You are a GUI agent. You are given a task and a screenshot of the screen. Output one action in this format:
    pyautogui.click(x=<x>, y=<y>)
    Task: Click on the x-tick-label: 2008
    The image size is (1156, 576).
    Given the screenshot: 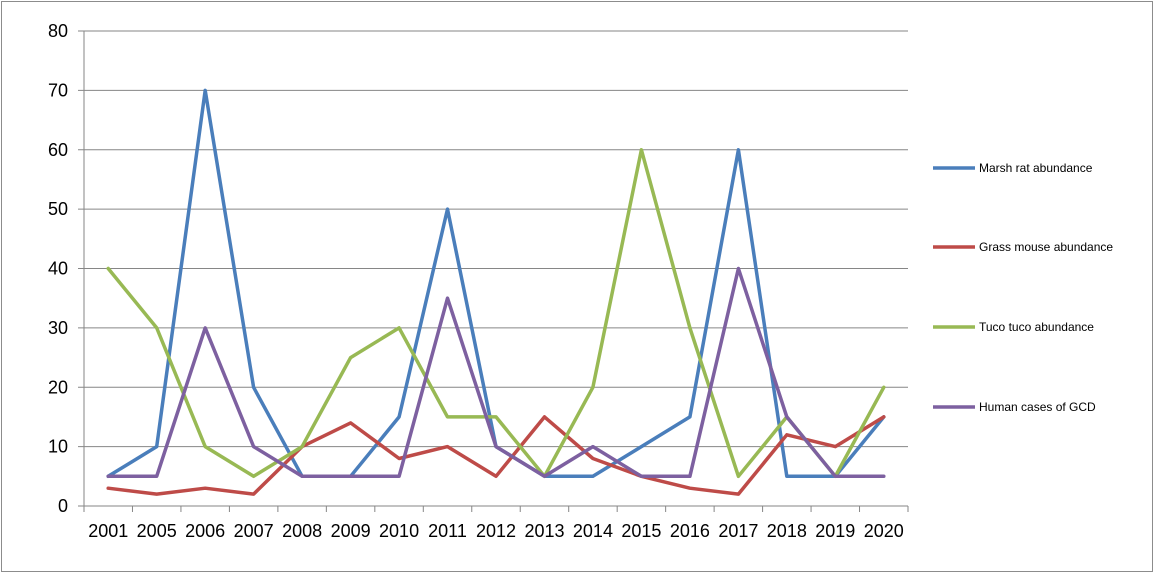 What is the action you would take?
    pyautogui.click(x=302, y=531)
    